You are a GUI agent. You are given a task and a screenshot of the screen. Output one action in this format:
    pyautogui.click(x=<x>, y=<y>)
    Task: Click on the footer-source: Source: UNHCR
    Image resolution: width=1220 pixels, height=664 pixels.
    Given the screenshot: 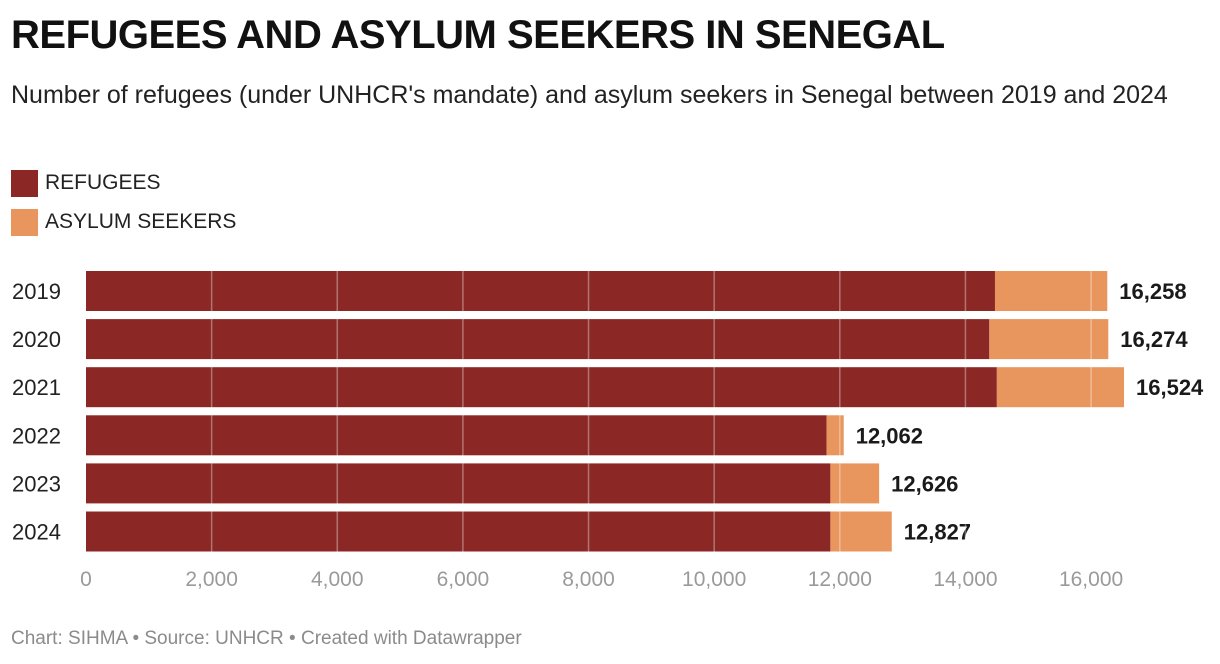 What is the action you would take?
    pyautogui.click(x=214, y=638)
    